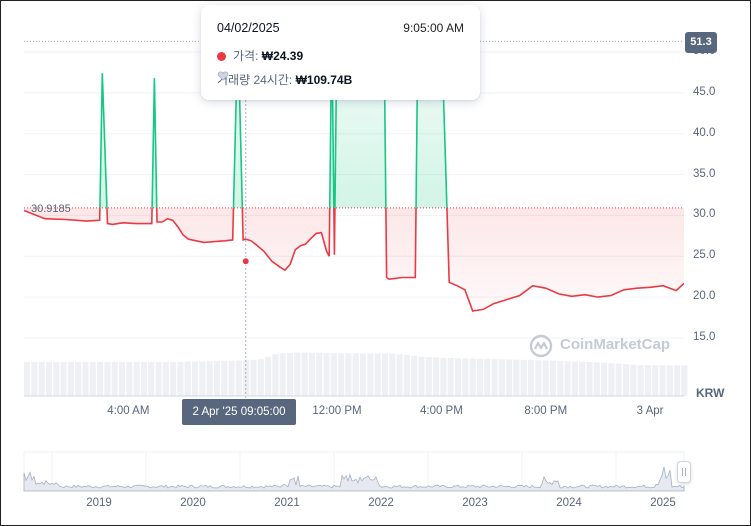  What do you see at coordinates (475, 503) in the screenshot?
I see `navigator-year-label: 2023` at bounding box center [475, 503].